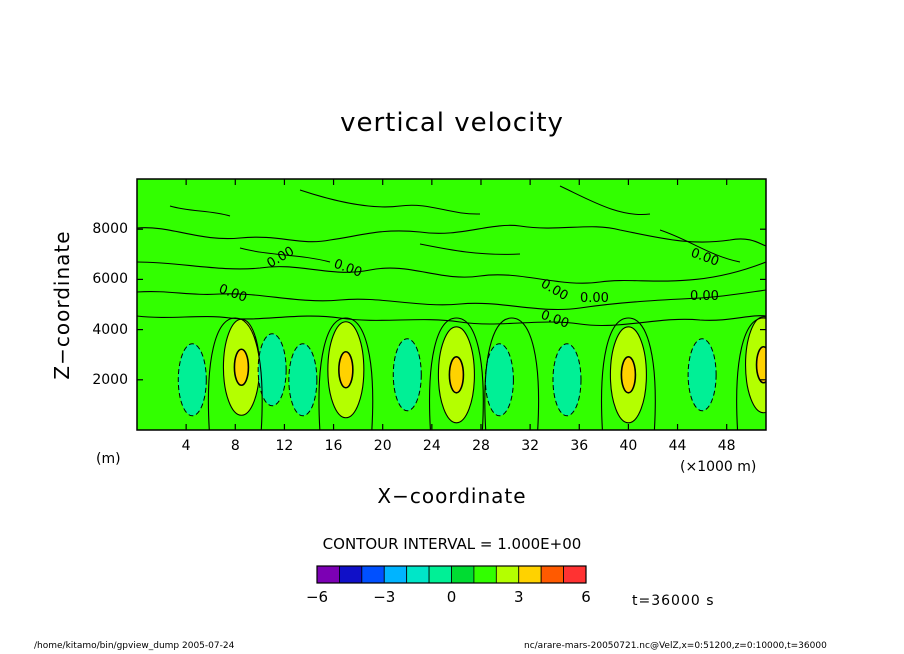  What do you see at coordinates (586, 597) in the screenshot?
I see `colorbar-tick-label: 6` at bounding box center [586, 597].